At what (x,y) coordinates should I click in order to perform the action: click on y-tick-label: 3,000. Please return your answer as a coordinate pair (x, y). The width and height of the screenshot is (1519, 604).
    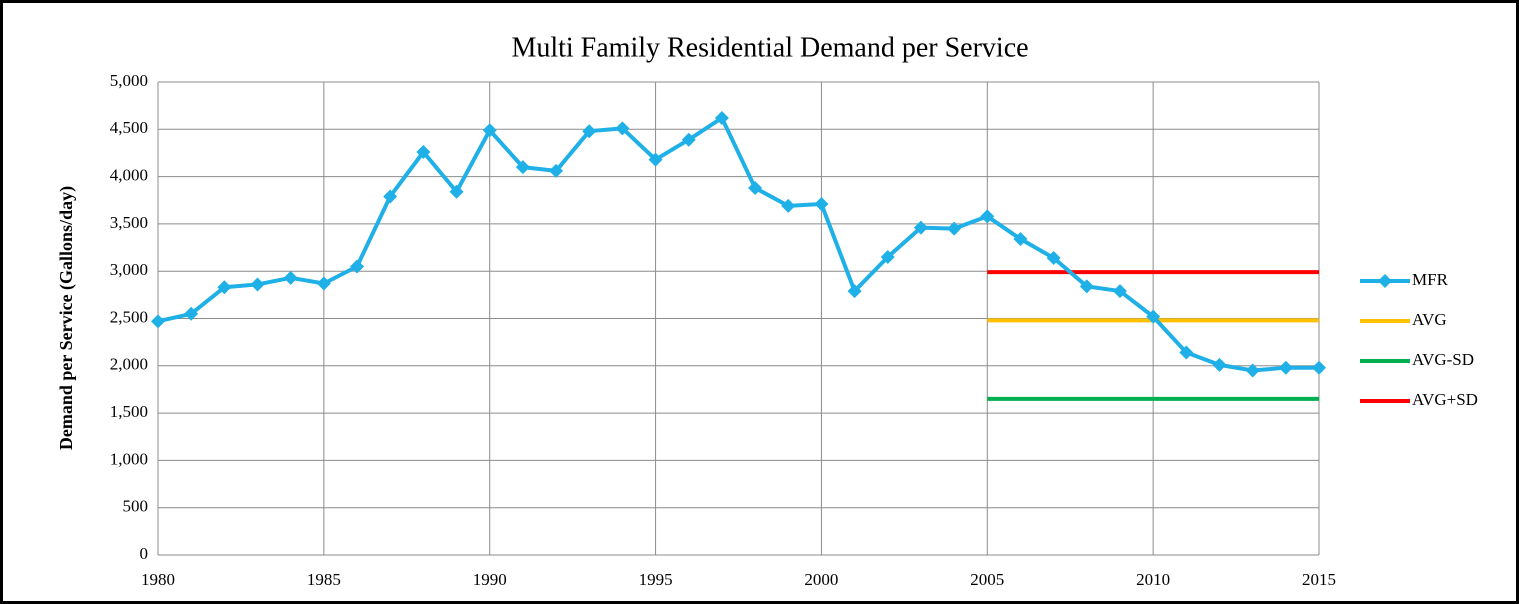
    Looking at the image, I should click on (129, 269).